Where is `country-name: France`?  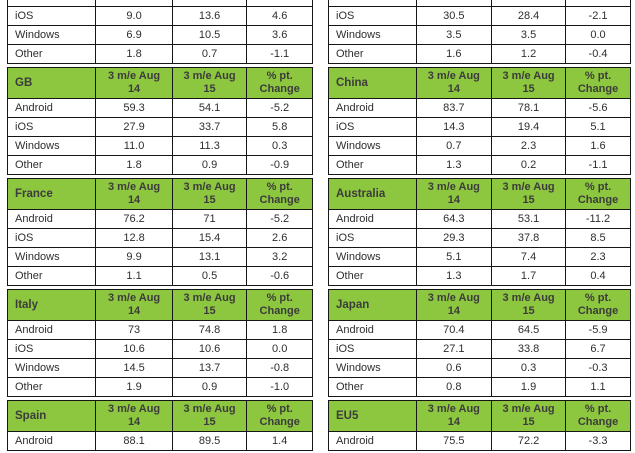 country-name: France is located at coordinates (51, 194).